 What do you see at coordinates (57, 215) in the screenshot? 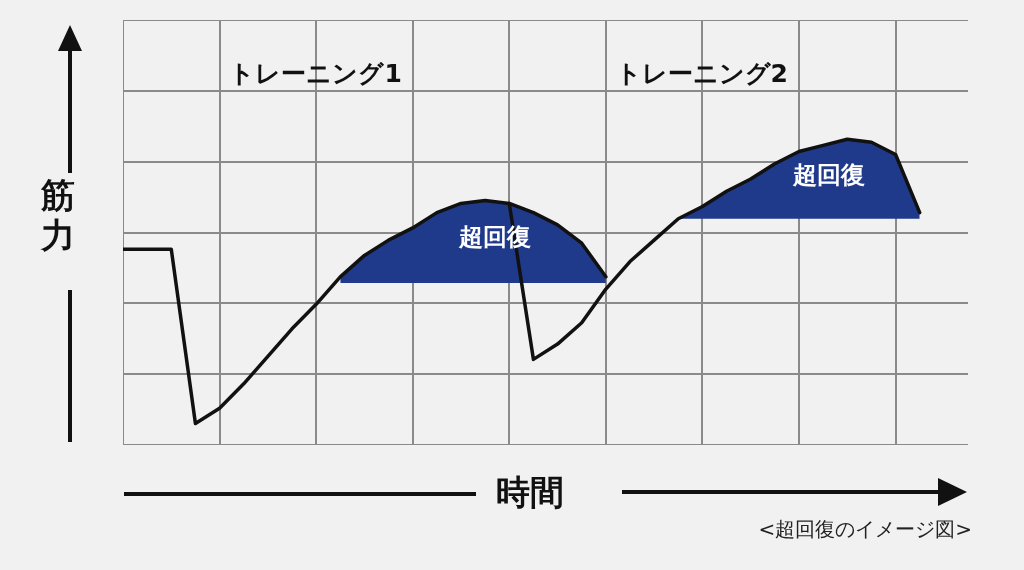
I see `y-axis-title: 筋力` at bounding box center [57, 215].